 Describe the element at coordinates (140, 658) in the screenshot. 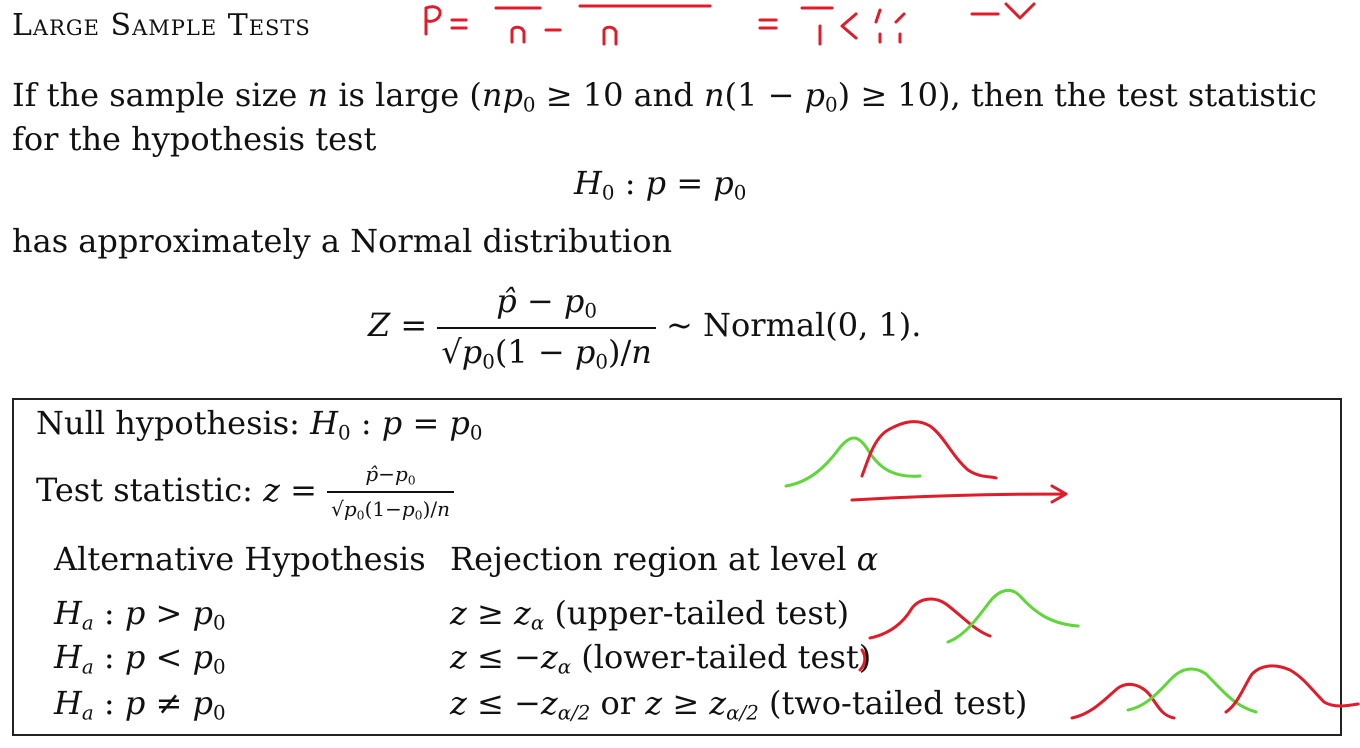

I see `alt-row-lower: Ha : p < p0` at that location.